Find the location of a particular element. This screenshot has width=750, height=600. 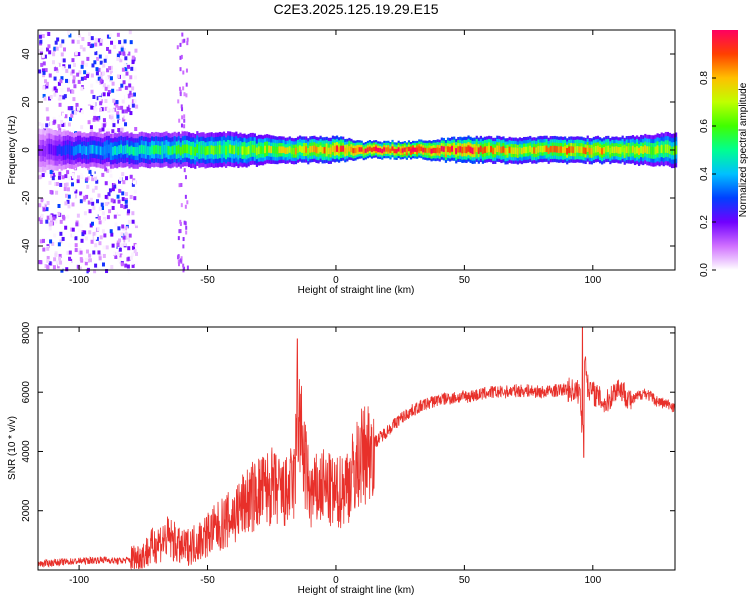

spectrogram-y-tick-label: 40 is located at coordinates (26, 54).